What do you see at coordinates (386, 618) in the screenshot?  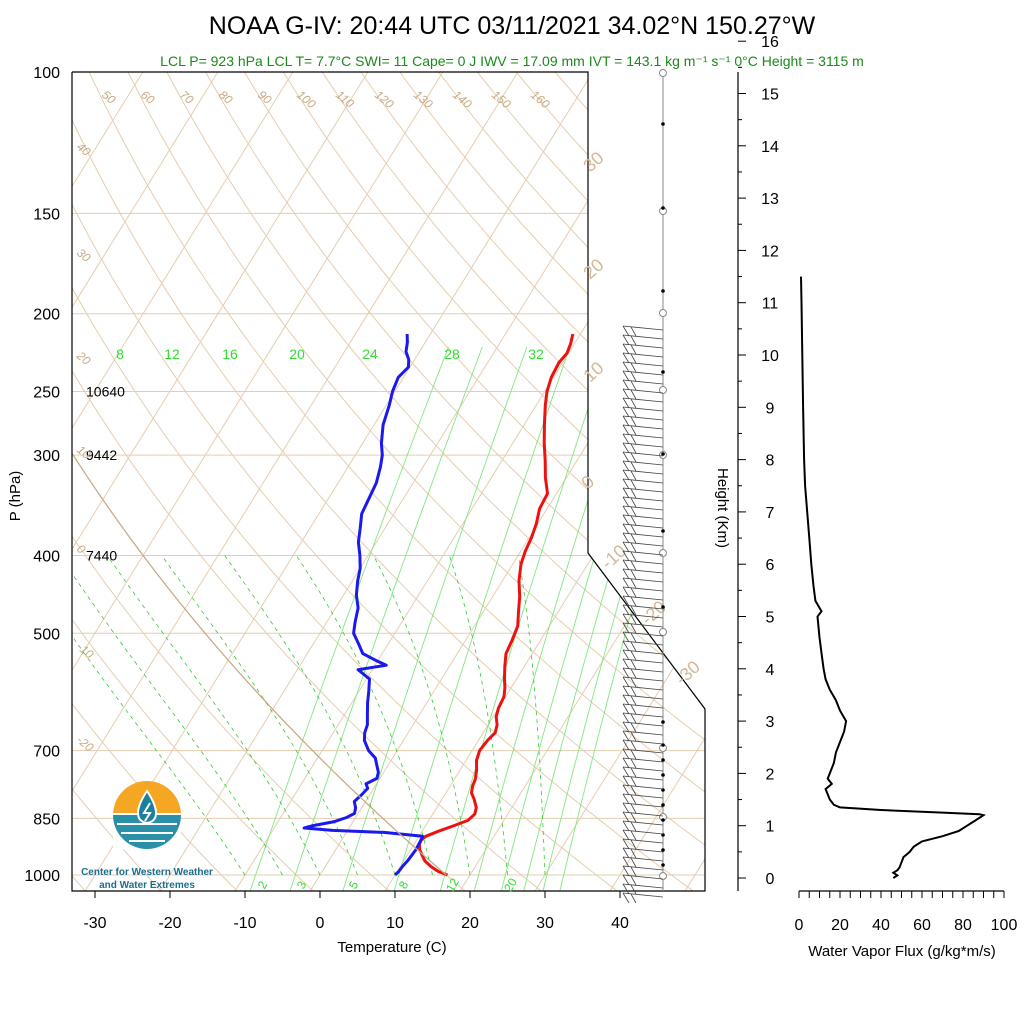 I see `mixing-ratio-line` at bounding box center [386, 618].